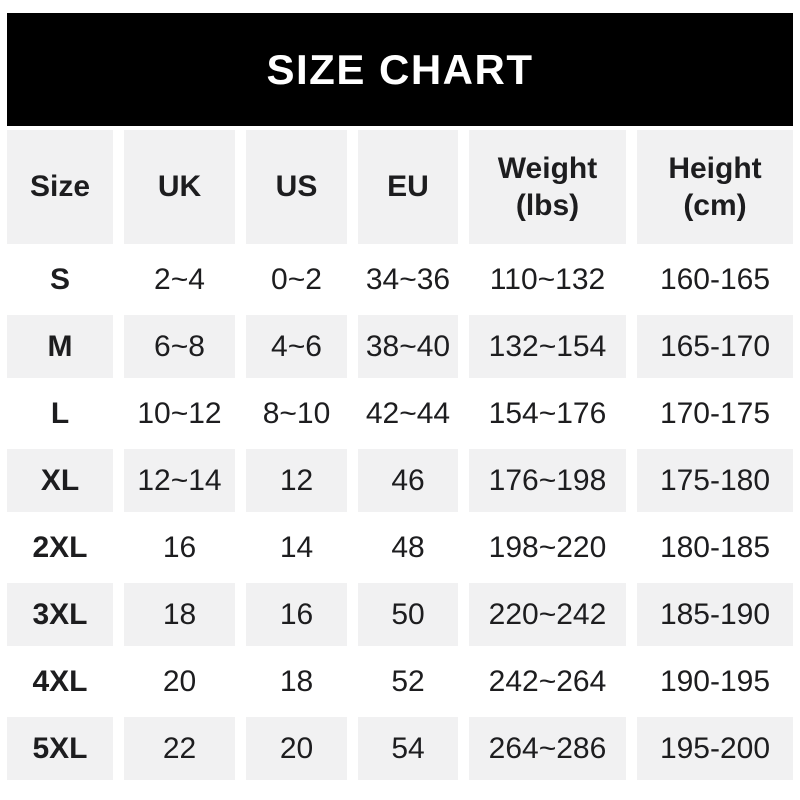 Image resolution: width=800 pixels, height=800 pixels. What do you see at coordinates (60, 547) in the screenshot?
I see `cell-size: 2XL` at bounding box center [60, 547].